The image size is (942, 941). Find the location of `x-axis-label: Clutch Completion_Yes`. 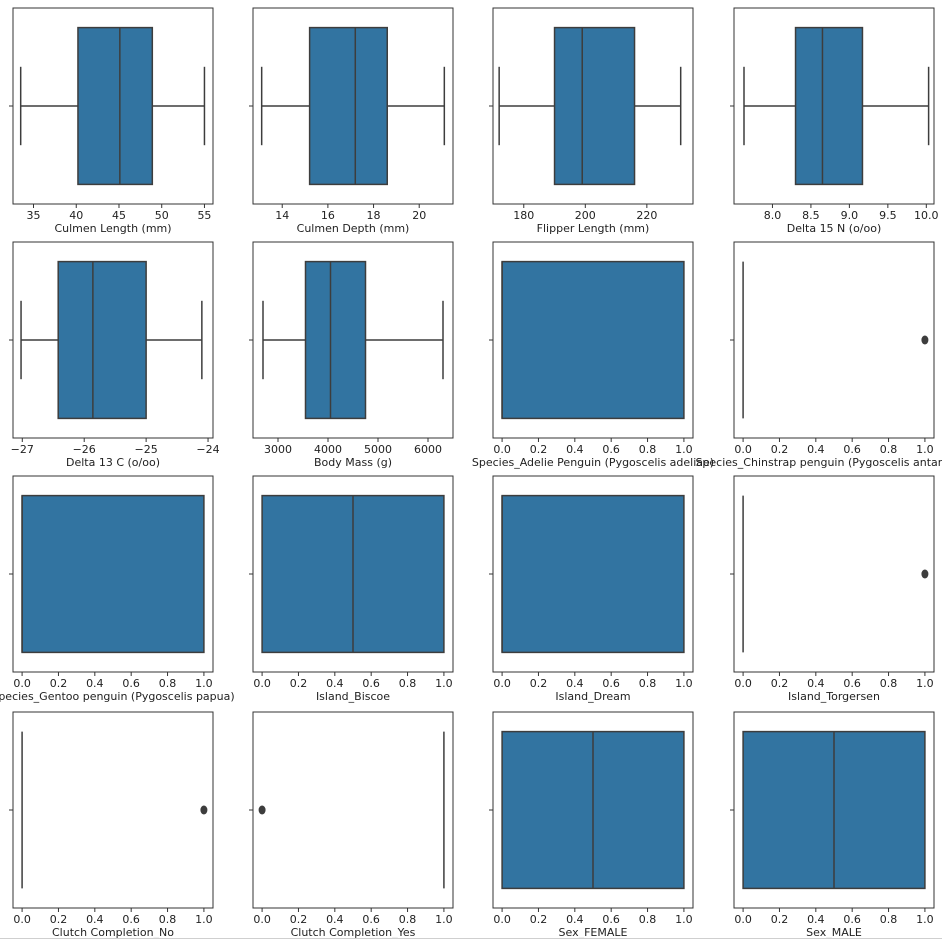

x-axis-label: Clutch Completion_Yes is located at coordinates (353, 932).